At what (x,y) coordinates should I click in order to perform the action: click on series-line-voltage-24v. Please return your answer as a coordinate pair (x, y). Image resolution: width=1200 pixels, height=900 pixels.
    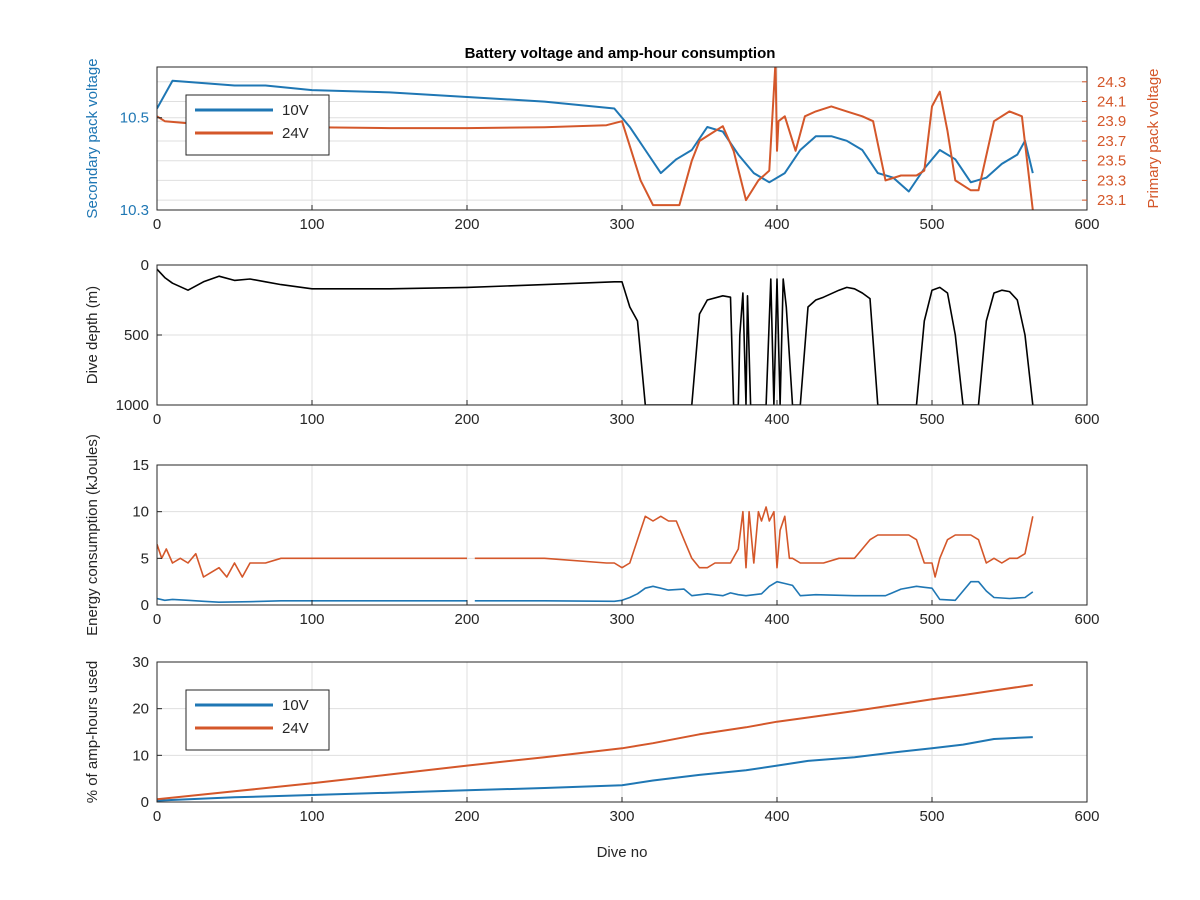
    Looking at the image, I should click on (595, 138).